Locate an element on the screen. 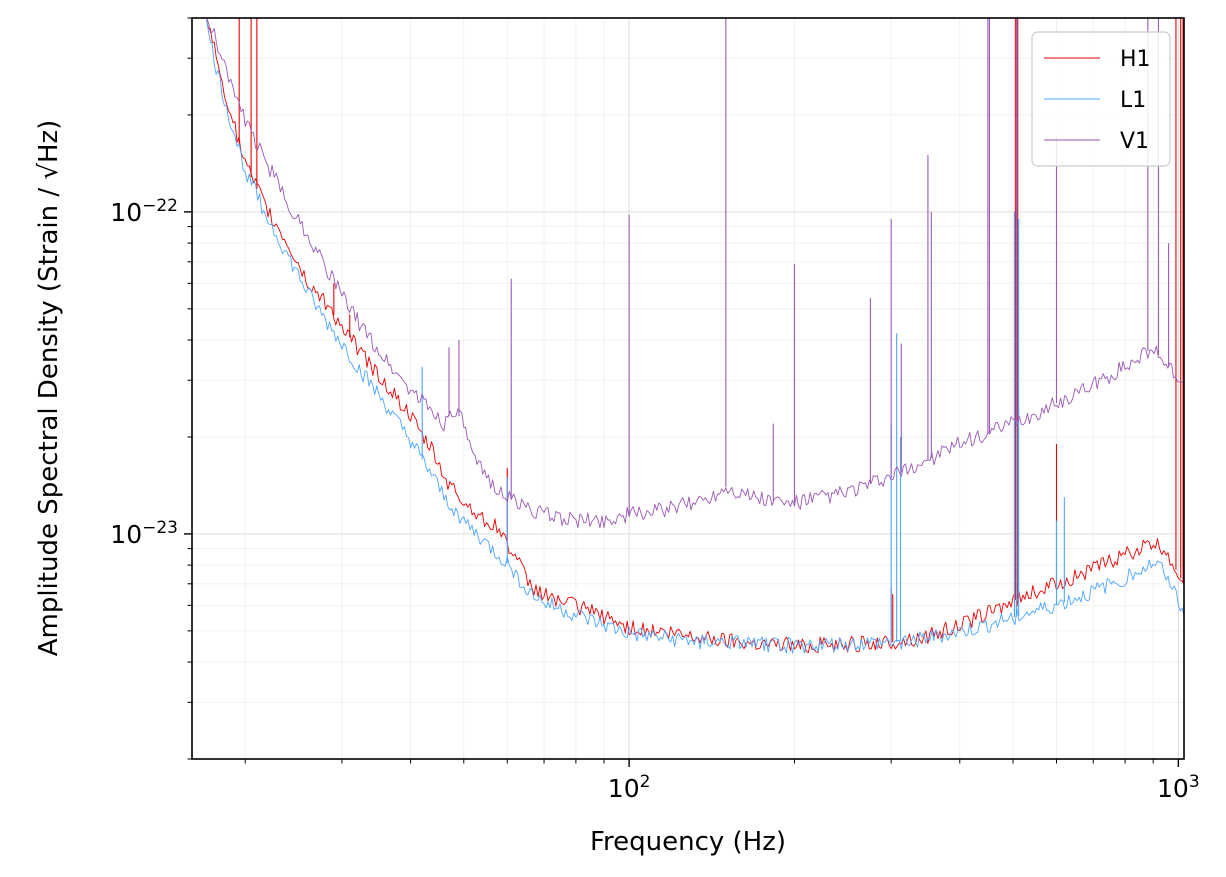 This screenshot has width=1226, height=877. legend-label-l1: L1 is located at coordinates (1133, 100).